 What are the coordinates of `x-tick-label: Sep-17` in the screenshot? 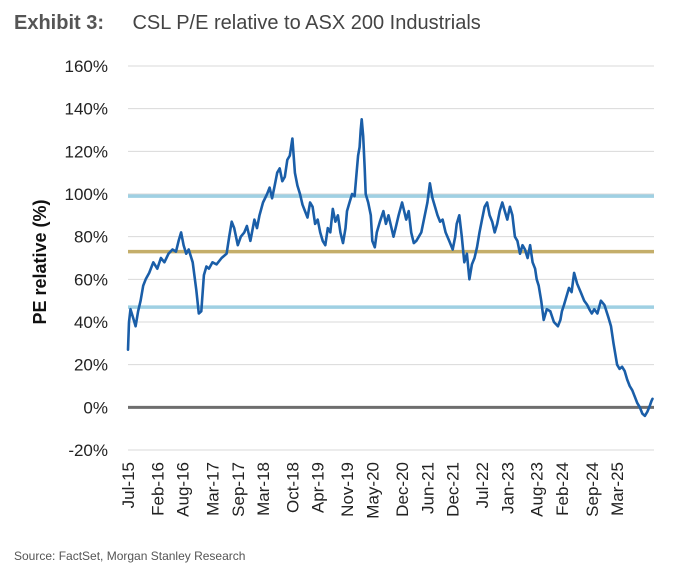 It's located at (238, 489).